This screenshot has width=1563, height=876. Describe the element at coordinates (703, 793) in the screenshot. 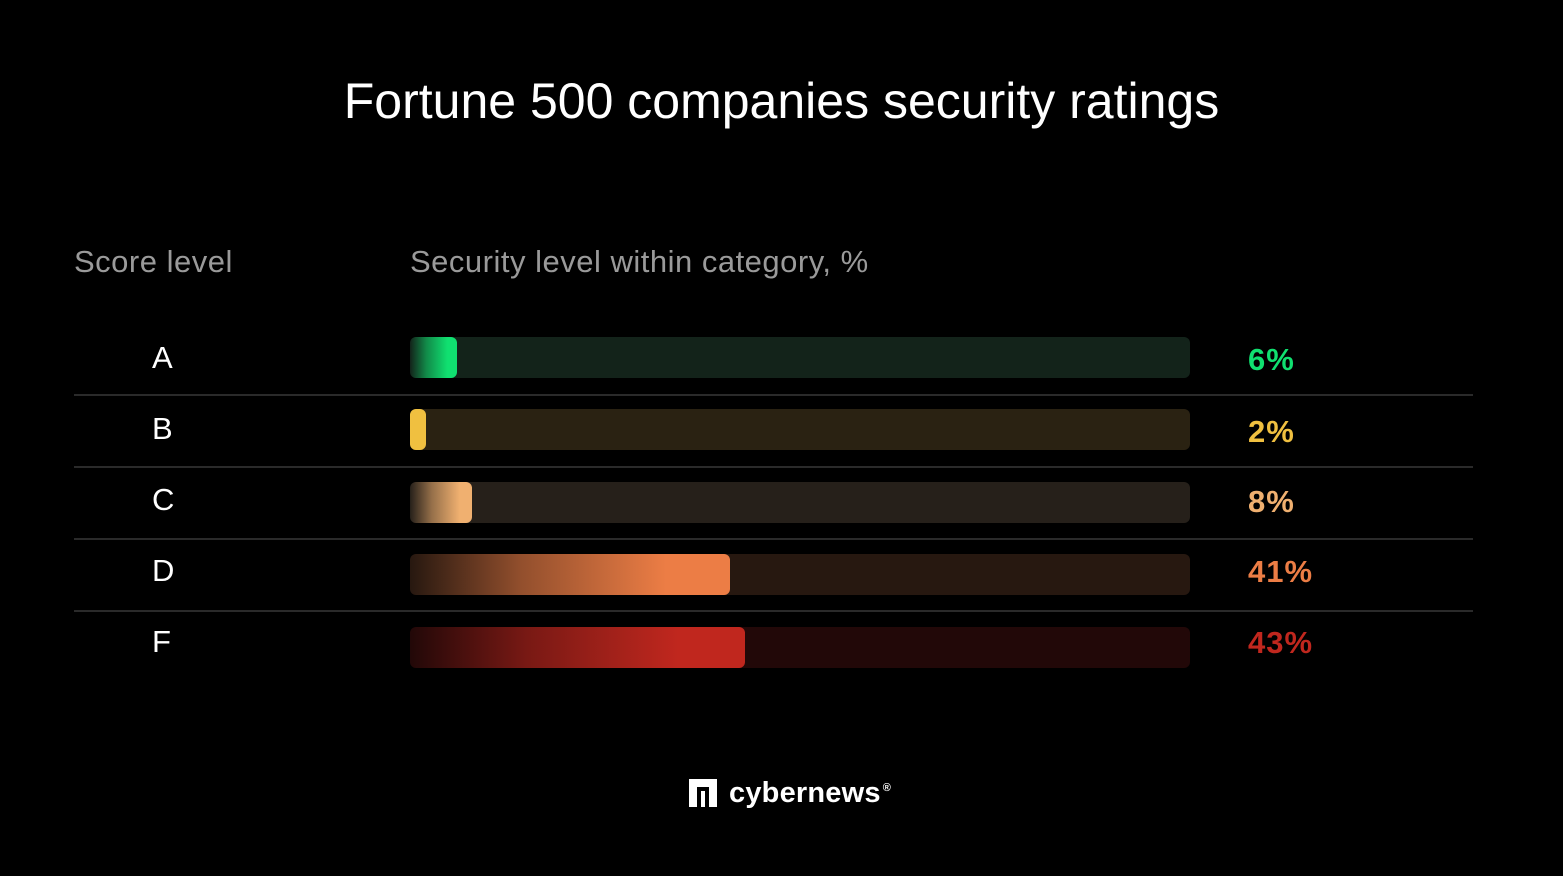

I see `cybernews-logo-icon` at that location.